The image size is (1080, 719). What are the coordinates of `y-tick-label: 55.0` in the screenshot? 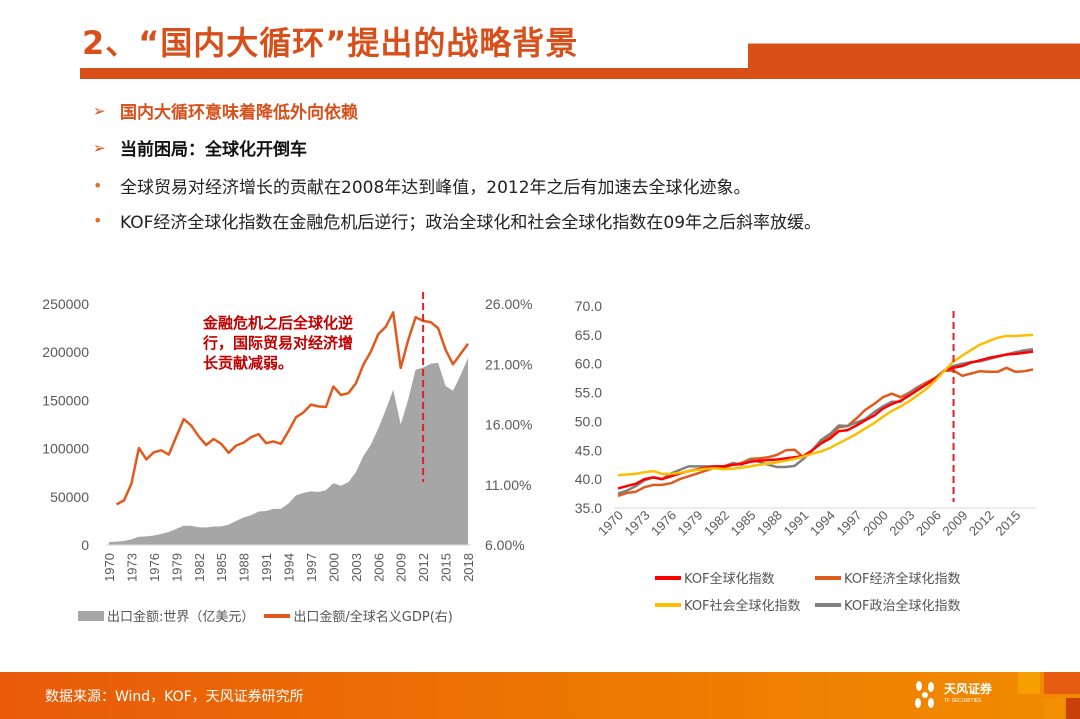 It's located at (588, 393).